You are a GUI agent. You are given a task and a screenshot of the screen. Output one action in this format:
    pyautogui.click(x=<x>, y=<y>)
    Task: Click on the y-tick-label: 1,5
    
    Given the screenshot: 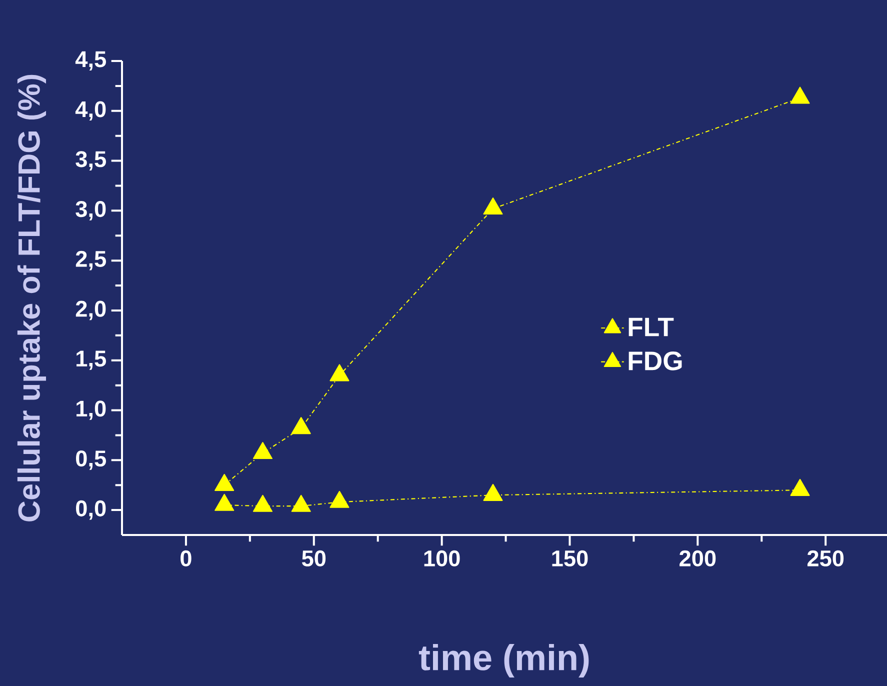 What is the action you would take?
    pyautogui.click(x=91, y=360)
    